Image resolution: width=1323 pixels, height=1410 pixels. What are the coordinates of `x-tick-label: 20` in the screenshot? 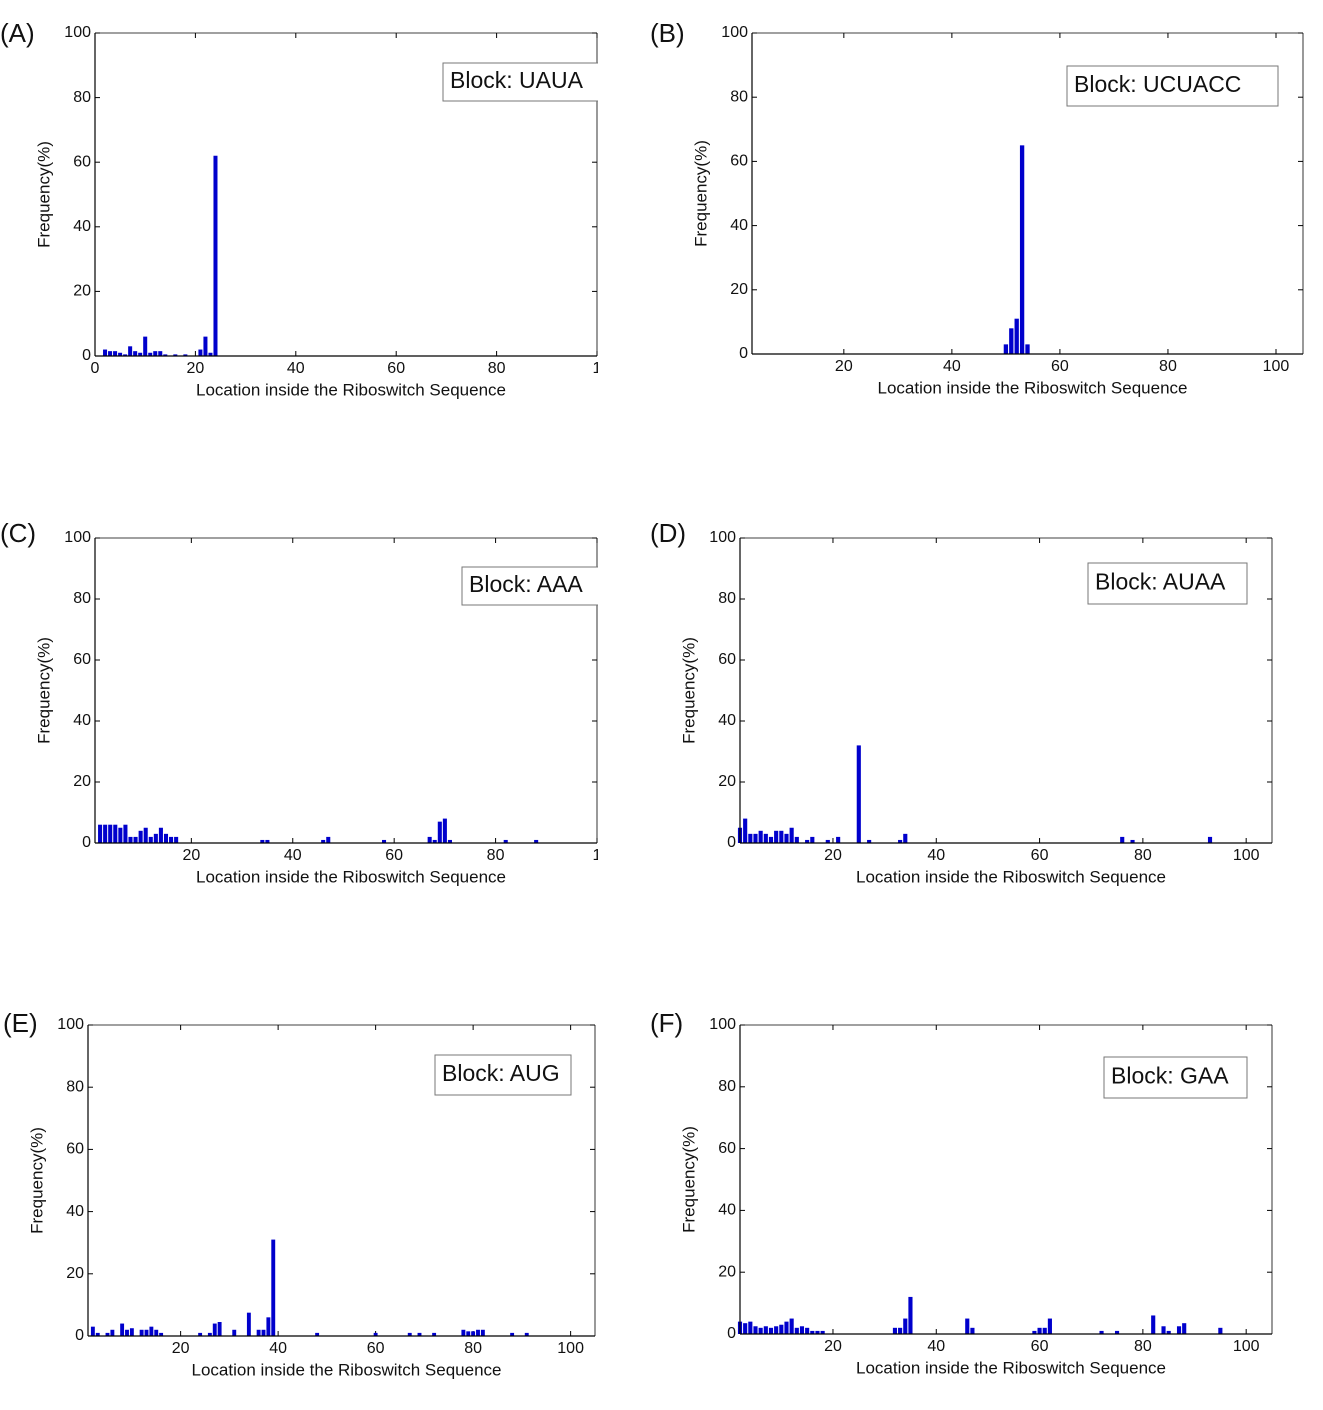 It's located at (833, 1346).